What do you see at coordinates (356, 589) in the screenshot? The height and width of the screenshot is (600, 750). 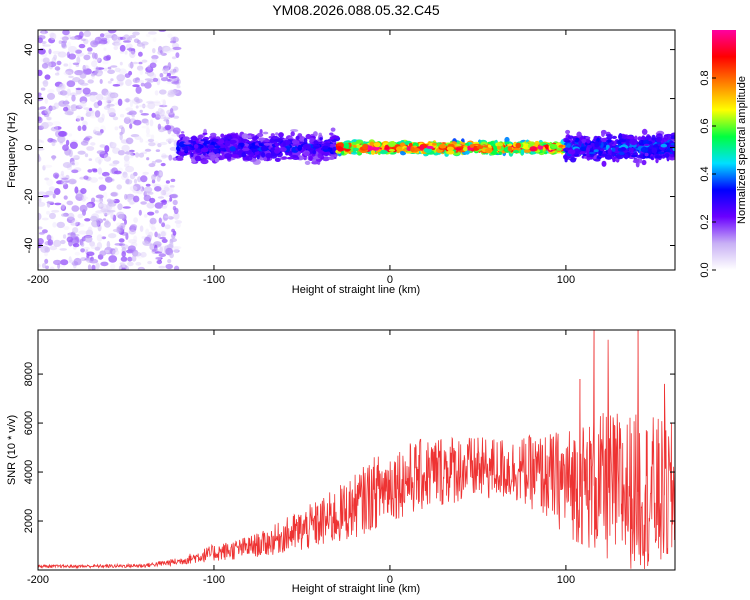 I see `snr-x-label: Height of straight line (km)` at bounding box center [356, 589].